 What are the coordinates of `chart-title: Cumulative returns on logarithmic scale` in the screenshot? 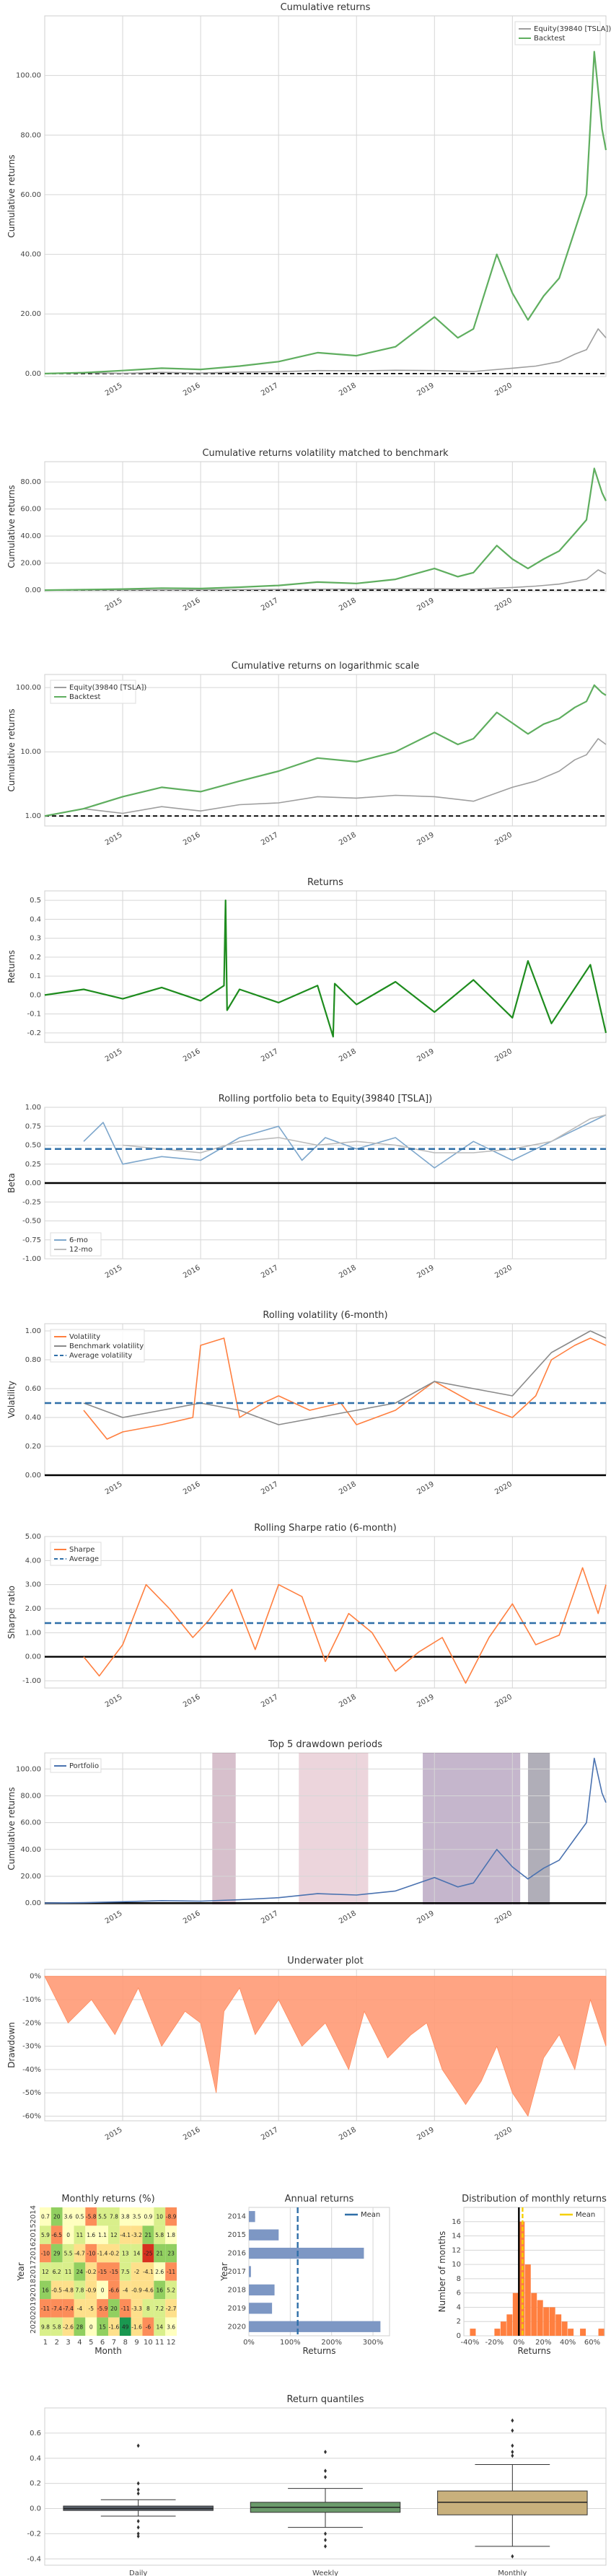 It's located at (325, 666).